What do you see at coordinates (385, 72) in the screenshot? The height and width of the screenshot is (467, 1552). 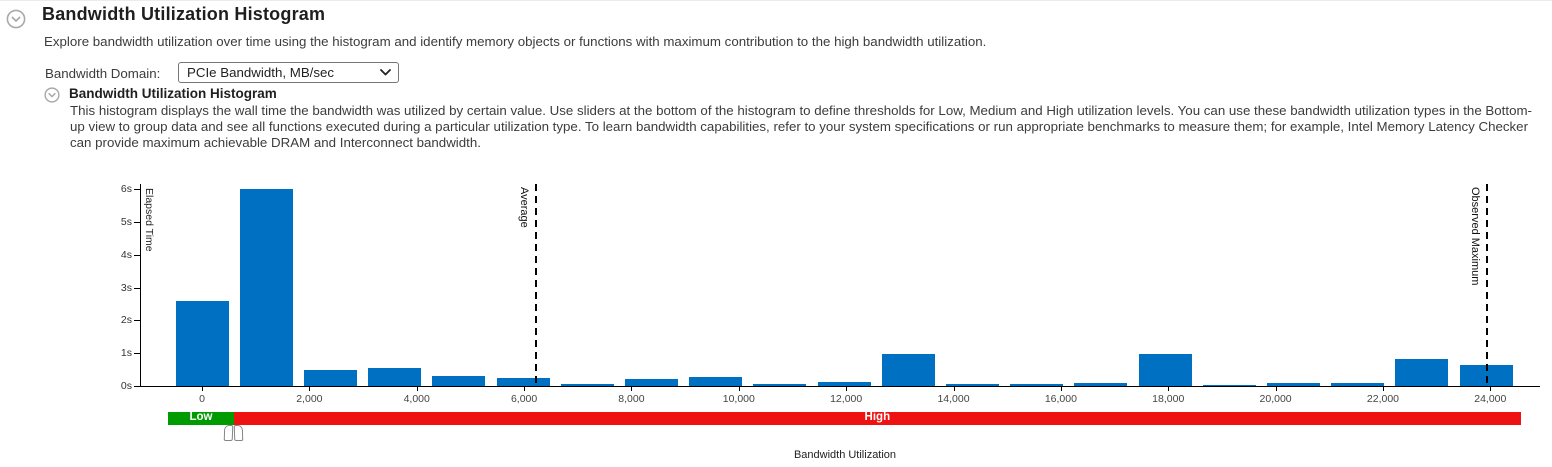 I see `chevron-down-icon` at bounding box center [385, 72].